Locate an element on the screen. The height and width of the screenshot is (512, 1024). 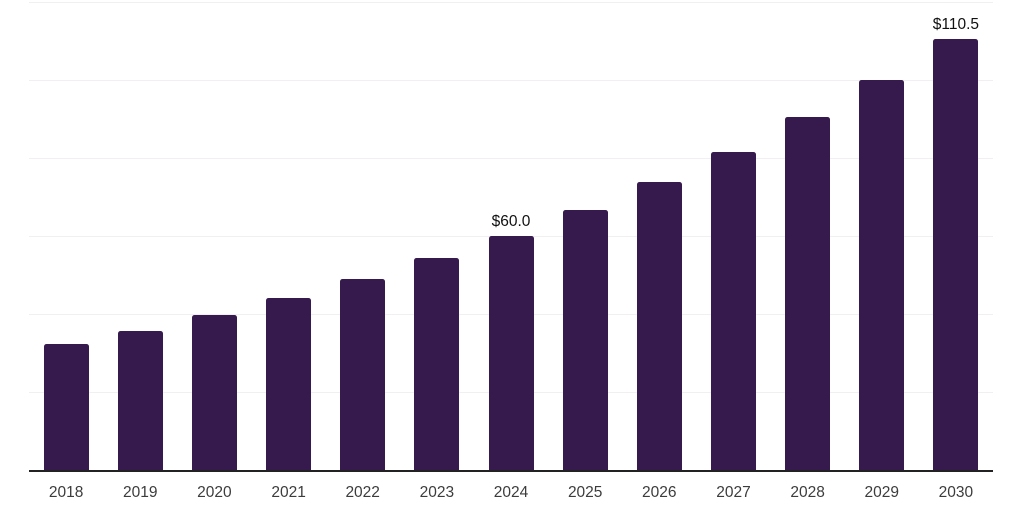
bar-2025 is located at coordinates (585, 339).